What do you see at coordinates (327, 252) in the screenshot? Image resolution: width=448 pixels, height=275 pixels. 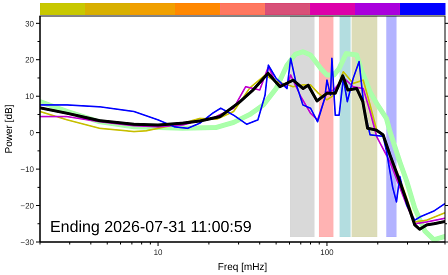 I see `x-tick-label: 100` at bounding box center [327, 252].